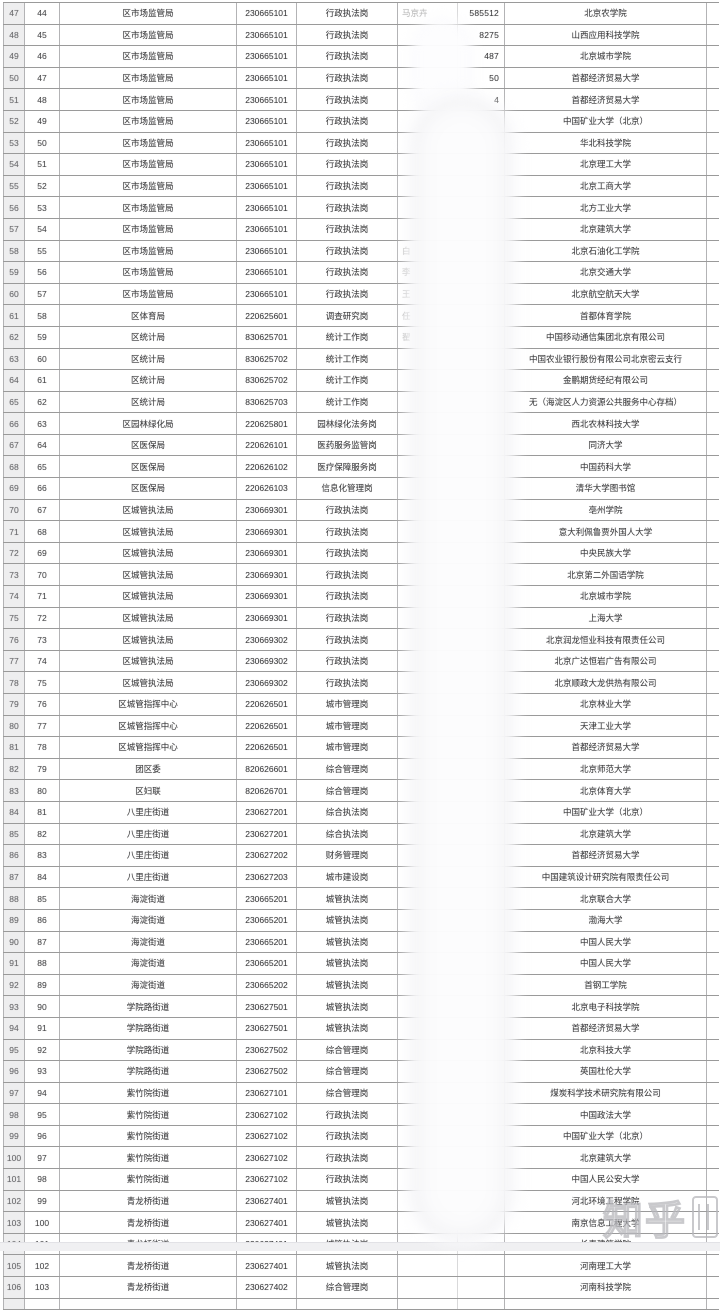 The image size is (720, 1310). I want to click on position-code-cell: 230627402, so click(267, 1287).